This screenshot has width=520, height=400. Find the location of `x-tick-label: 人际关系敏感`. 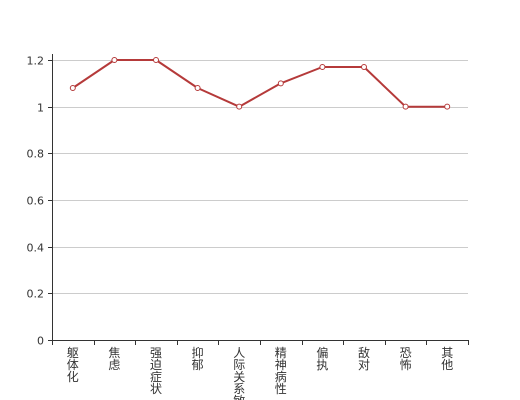

x-tick-label: 人际关系敏感 is located at coordinates (239, 373).